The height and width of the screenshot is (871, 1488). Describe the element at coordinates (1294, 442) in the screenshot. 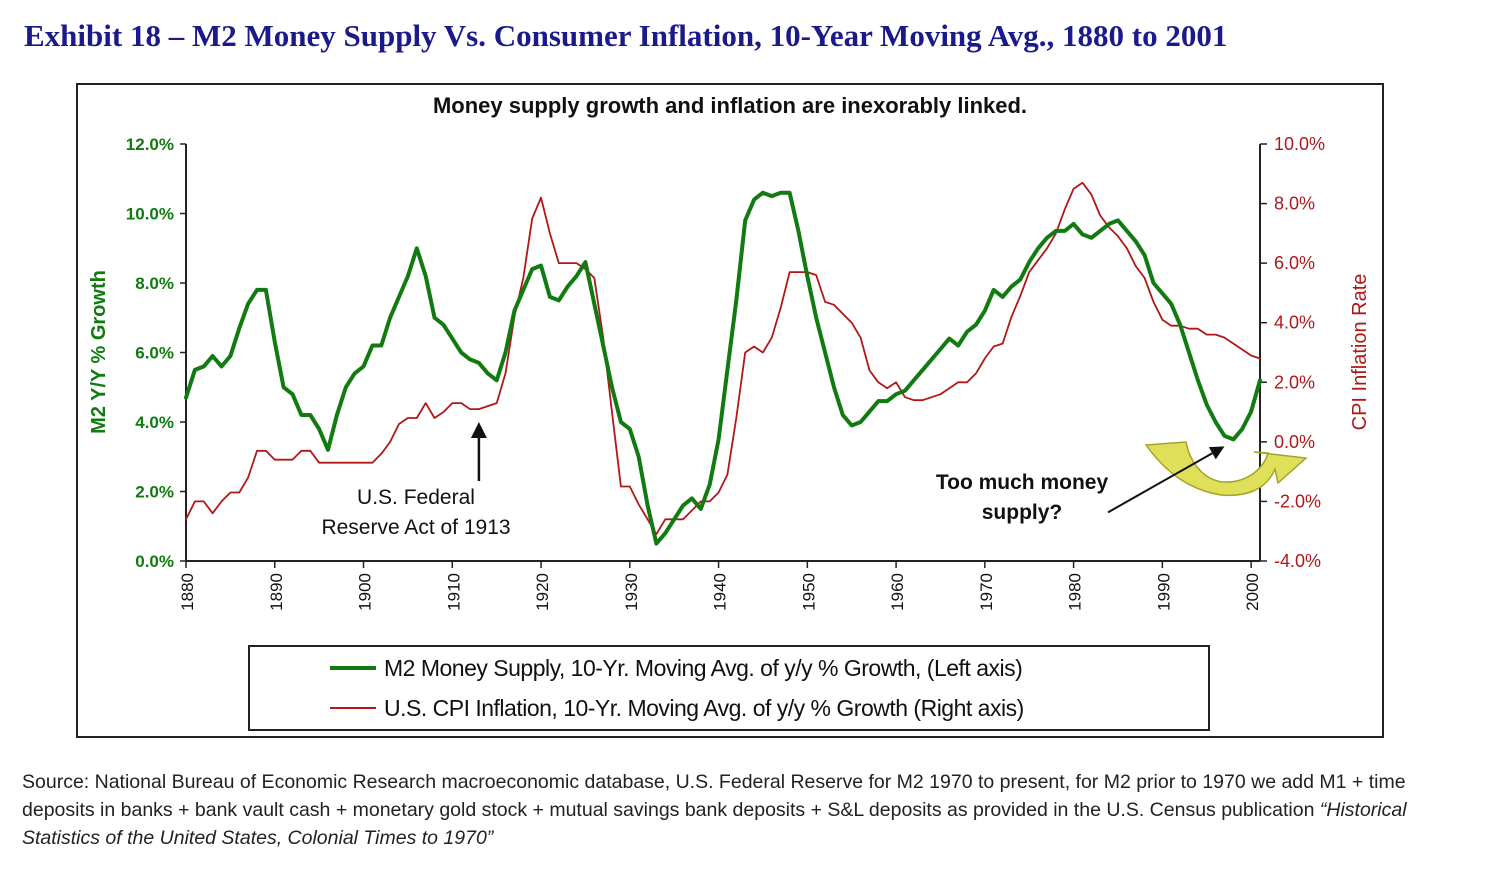

I see `right-y-tick-label: 0.0%` at that location.